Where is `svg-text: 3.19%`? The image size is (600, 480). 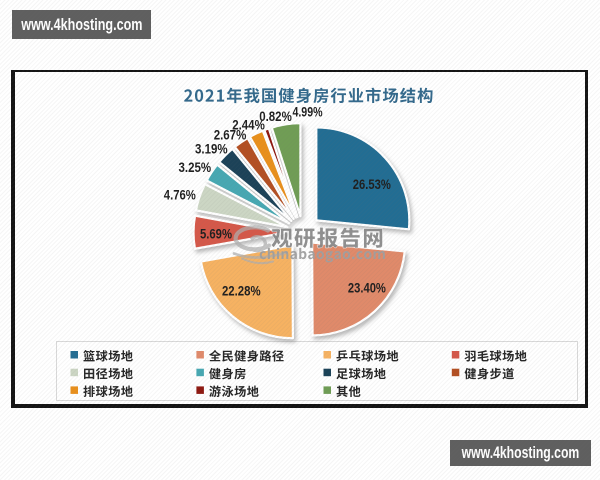 svg-text: 3.19% is located at coordinates (211, 149).